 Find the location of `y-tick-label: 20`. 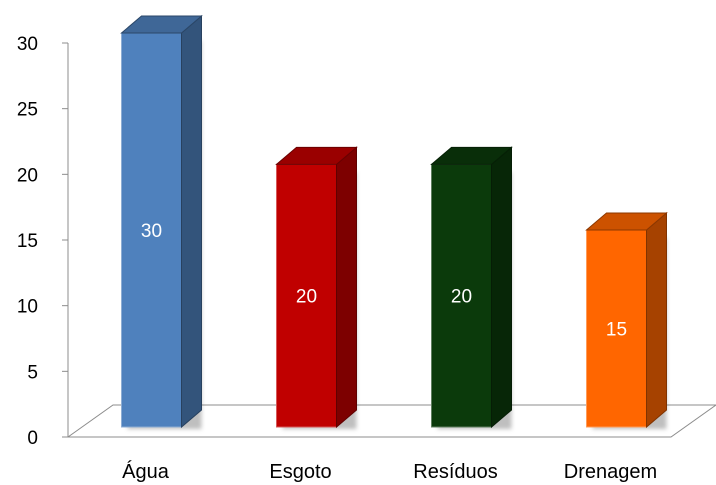

y-tick-label: 20 is located at coordinates (27, 175).